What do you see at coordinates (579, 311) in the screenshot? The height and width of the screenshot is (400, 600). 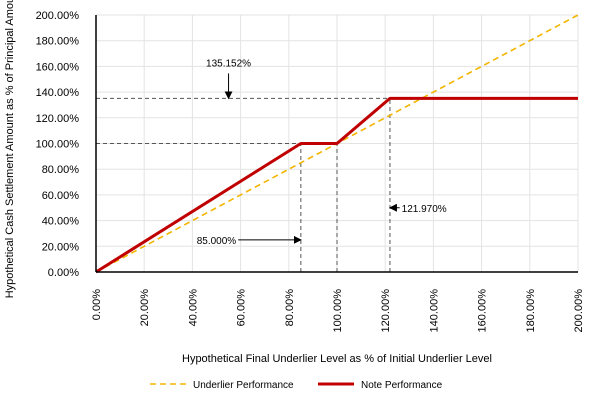 I see `x-tick-label: 200.00%` at bounding box center [579, 311].